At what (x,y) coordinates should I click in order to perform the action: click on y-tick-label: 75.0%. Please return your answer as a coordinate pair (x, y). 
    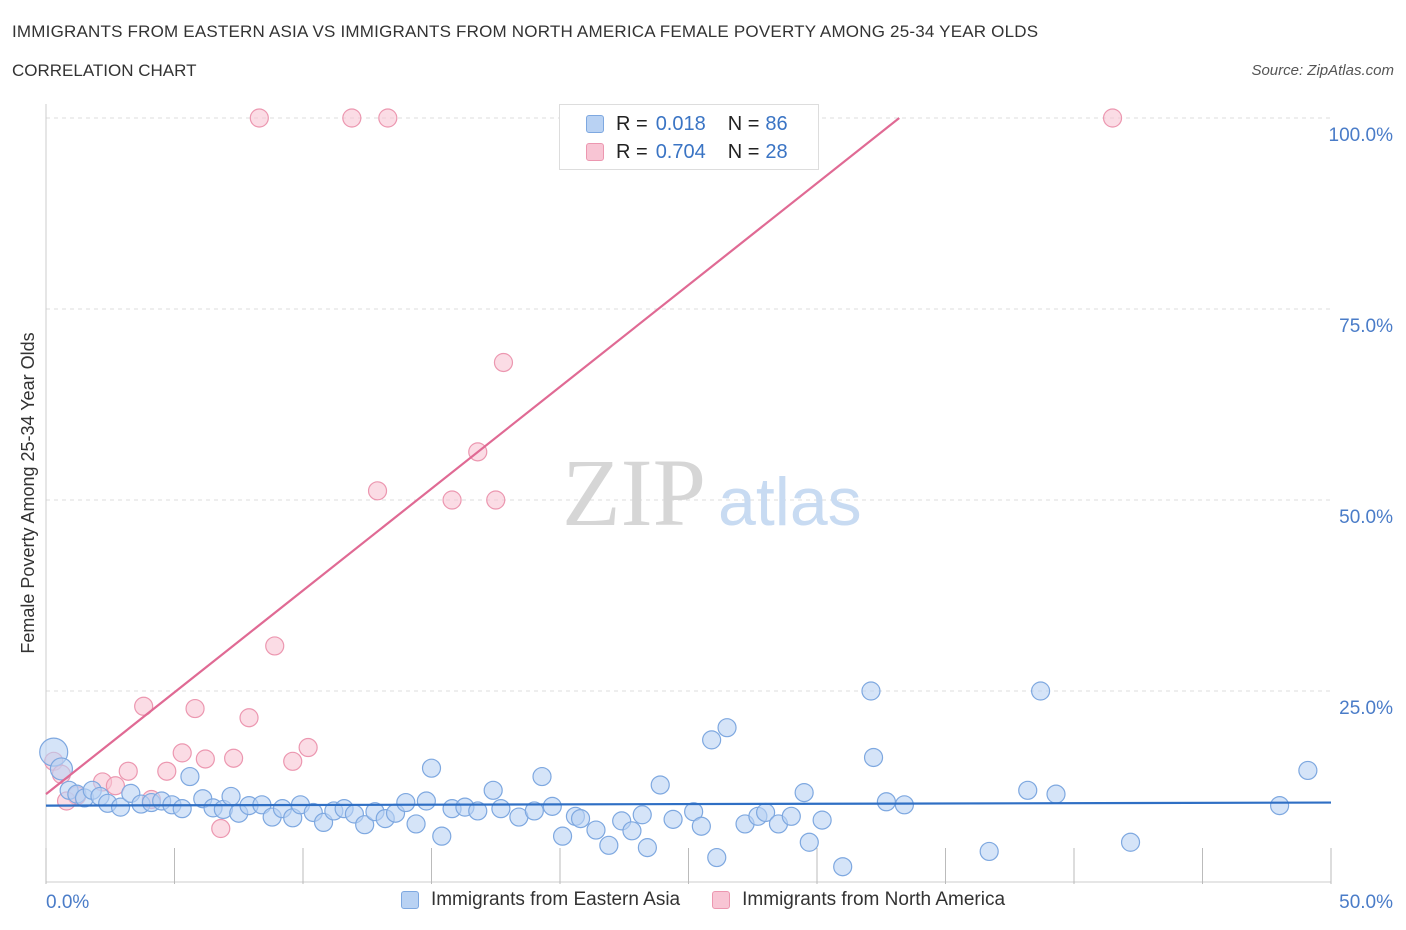
    Looking at the image, I should click on (1366, 326).